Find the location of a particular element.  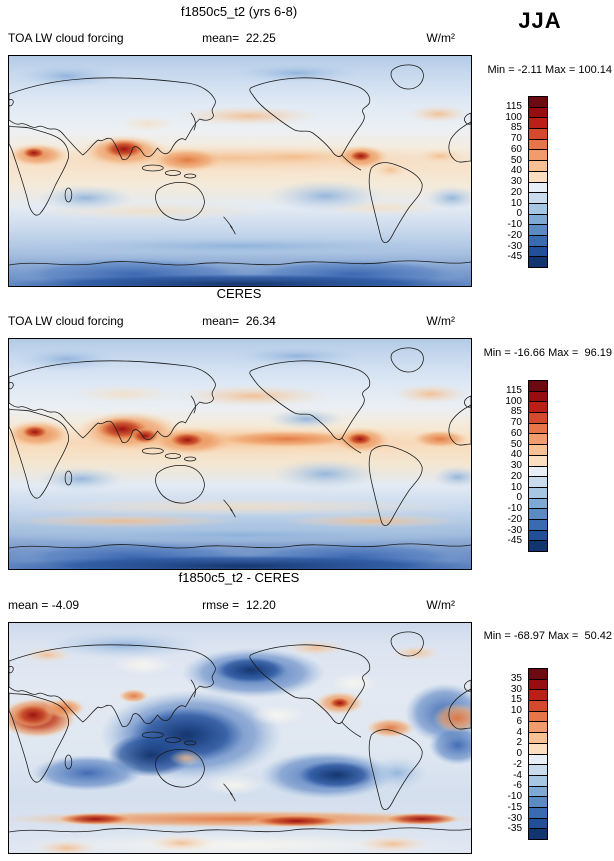

model-units-label: W/m² is located at coordinates (440, 38).